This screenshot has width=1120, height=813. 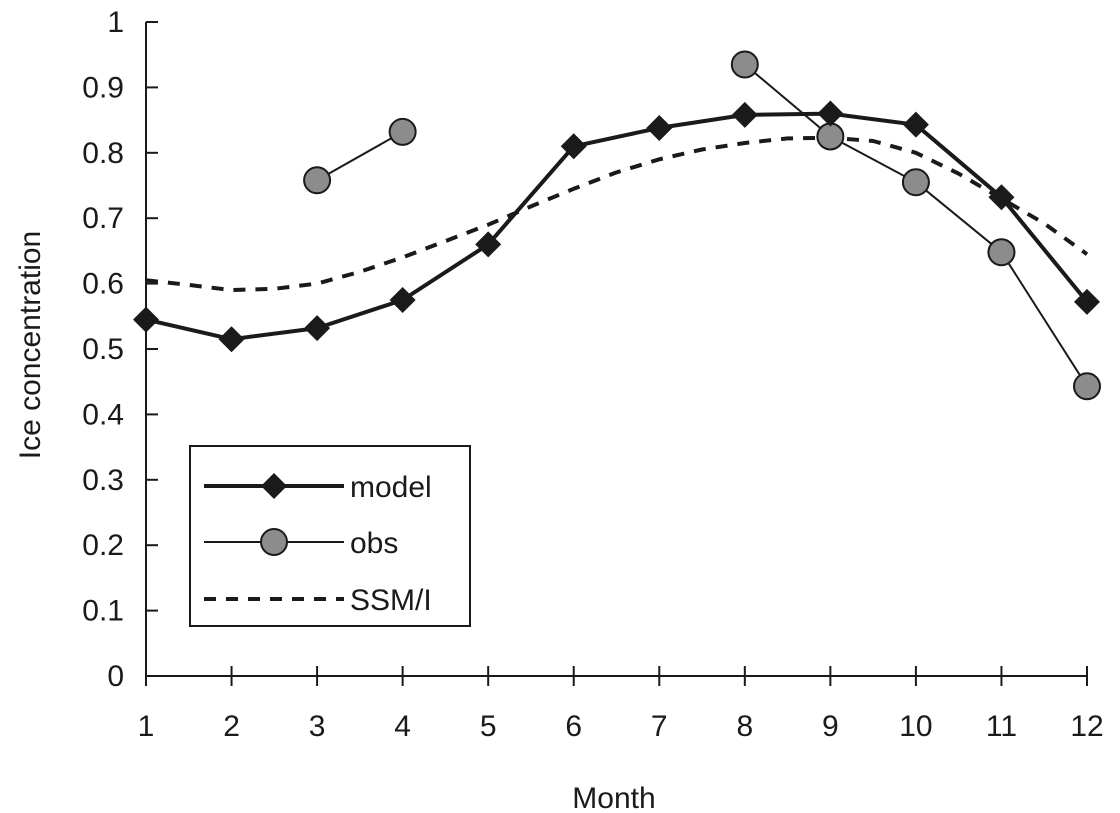 I want to click on legend-entry-obs: obs, so click(x=301, y=543).